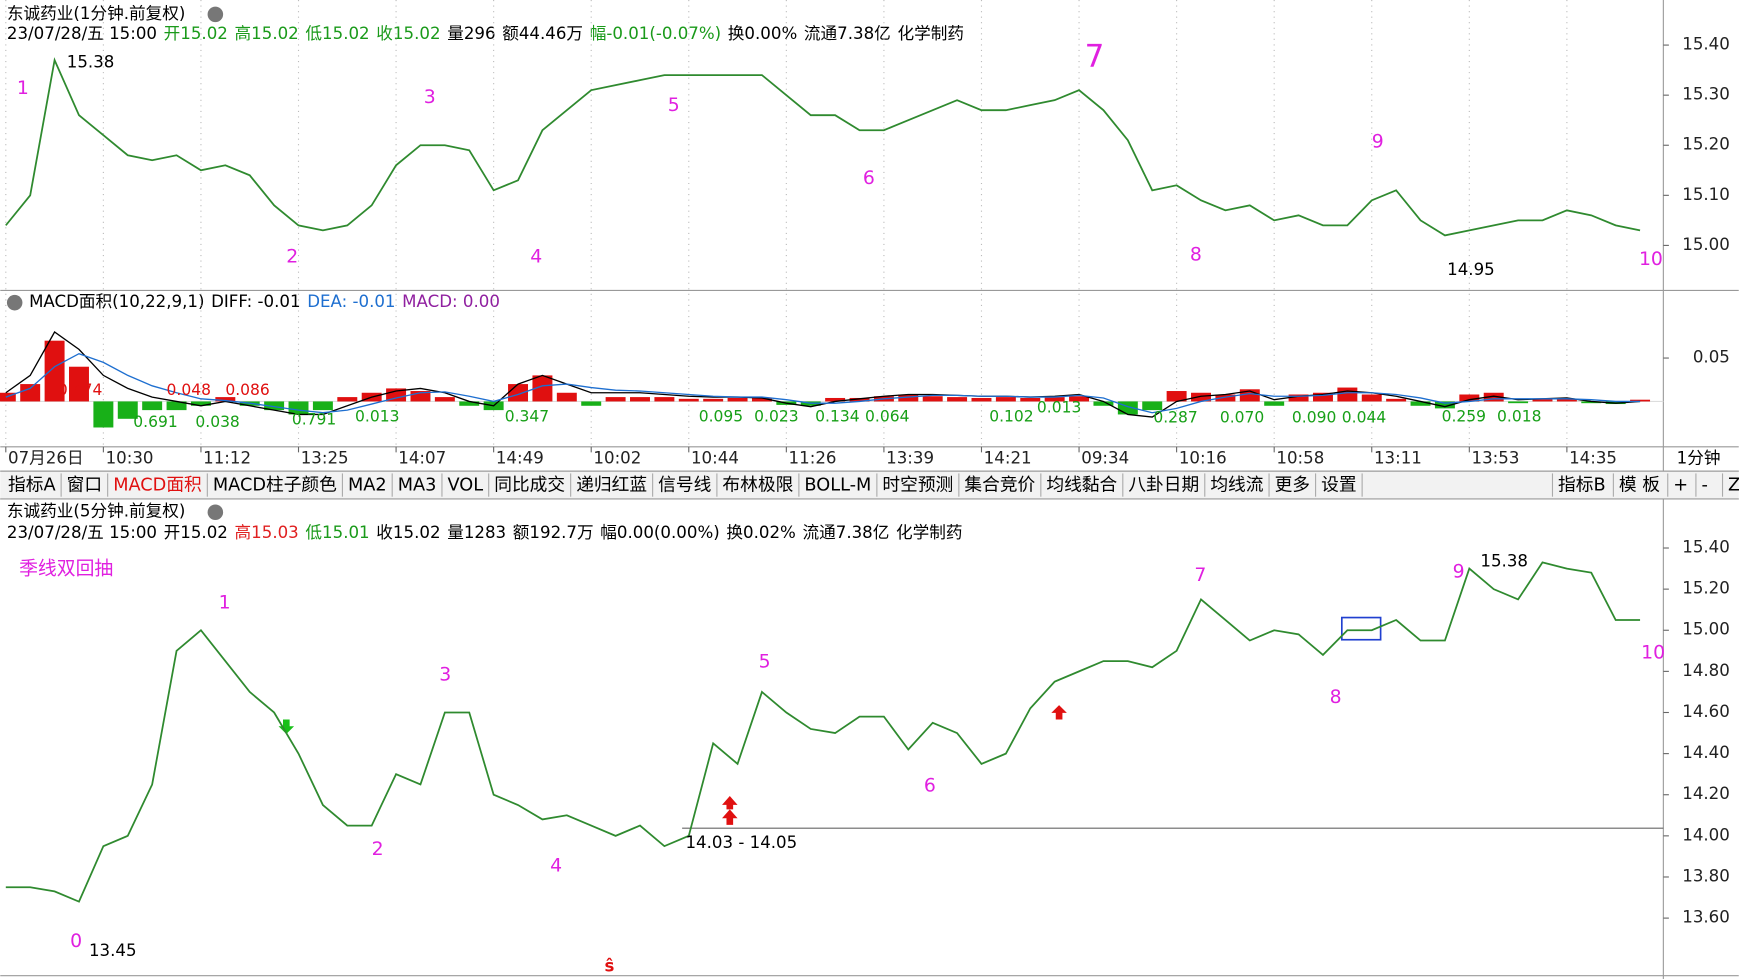 This screenshot has width=1739, height=979. I want to click on info-item: 高15.02, so click(267, 33).